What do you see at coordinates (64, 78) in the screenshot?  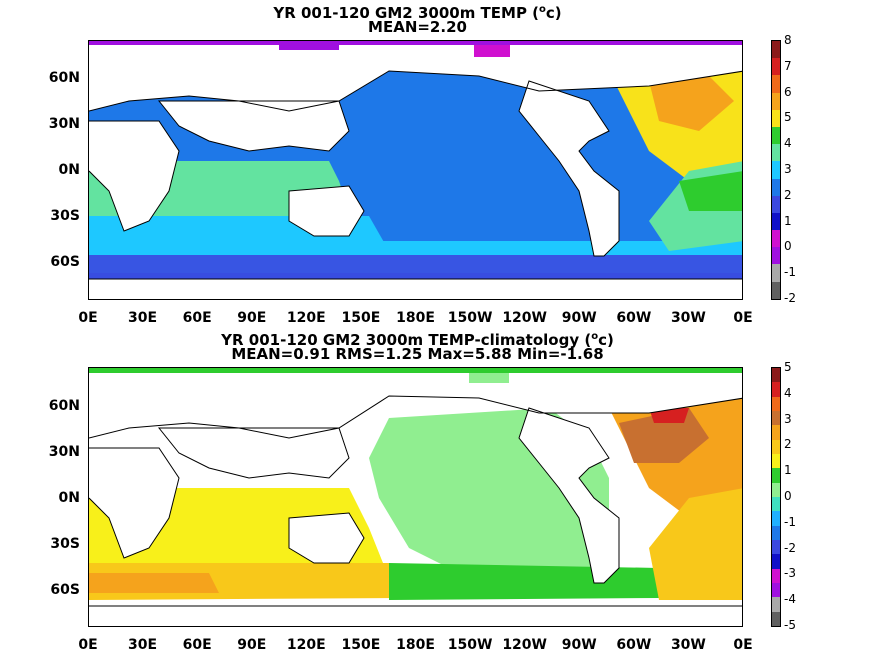 I see `panel1-lat-60n: 60N` at bounding box center [64, 78].